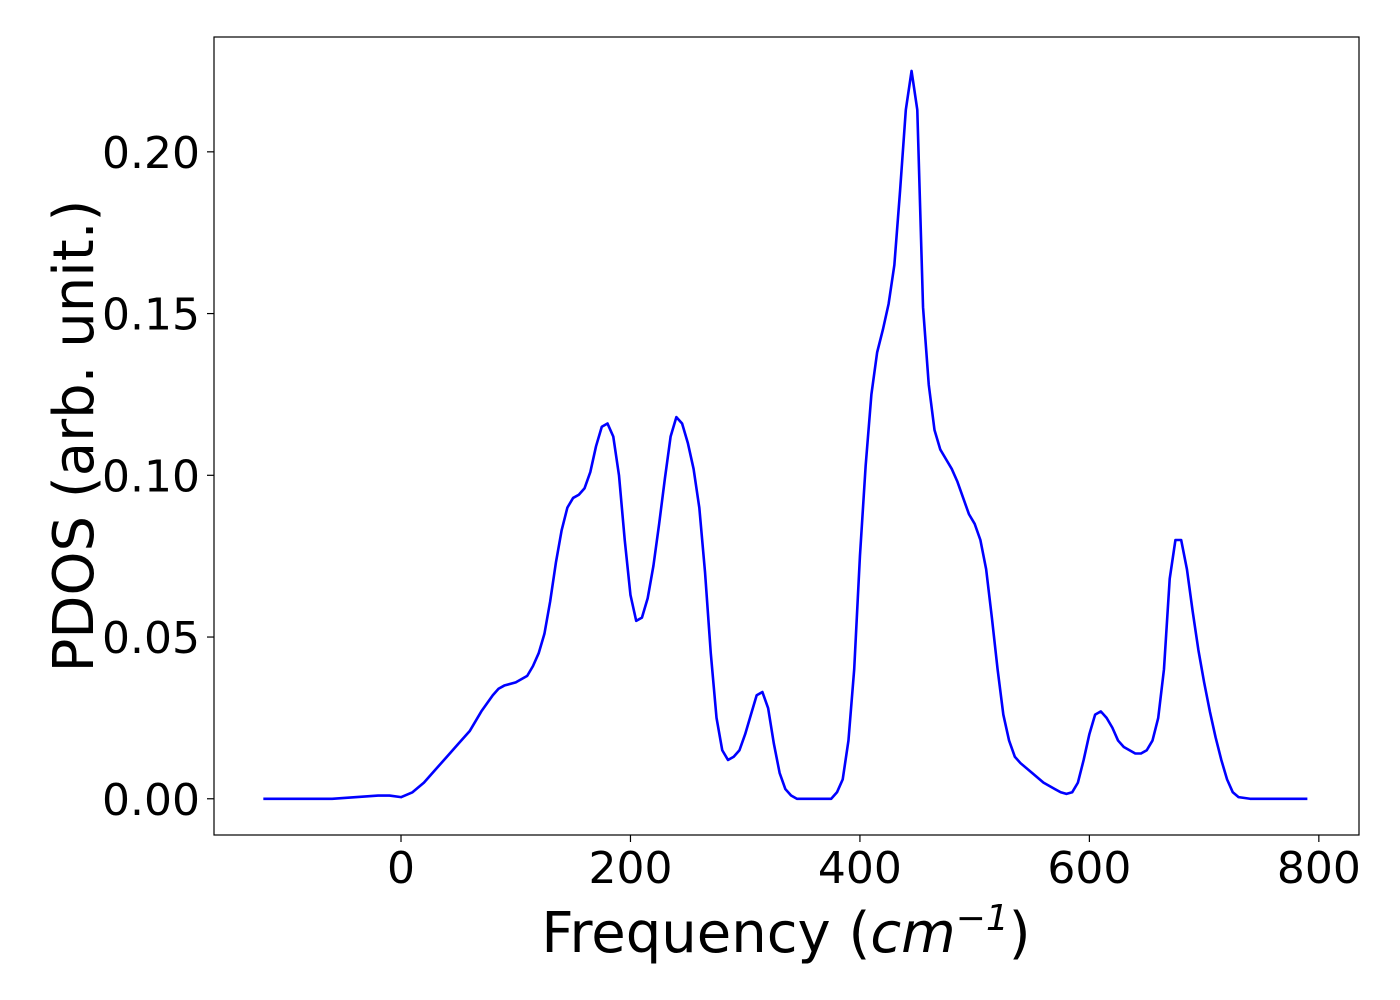 The width and height of the screenshot is (1400, 1000). What do you see at coordinates (151, 315) in the screenshot?
I see `y-tick-label: 0.15` at bounding box center [151, 315].